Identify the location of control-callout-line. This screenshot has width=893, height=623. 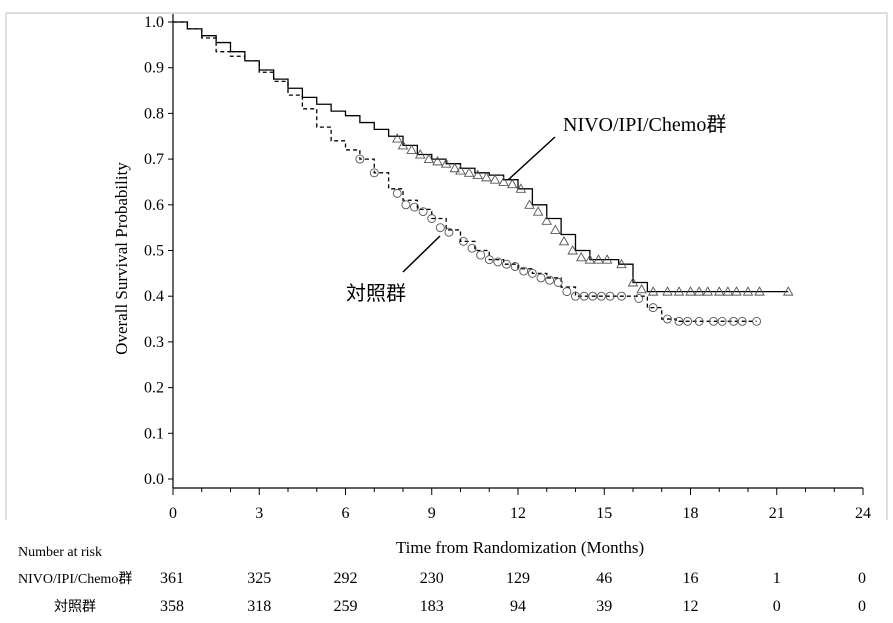
(421, 254).